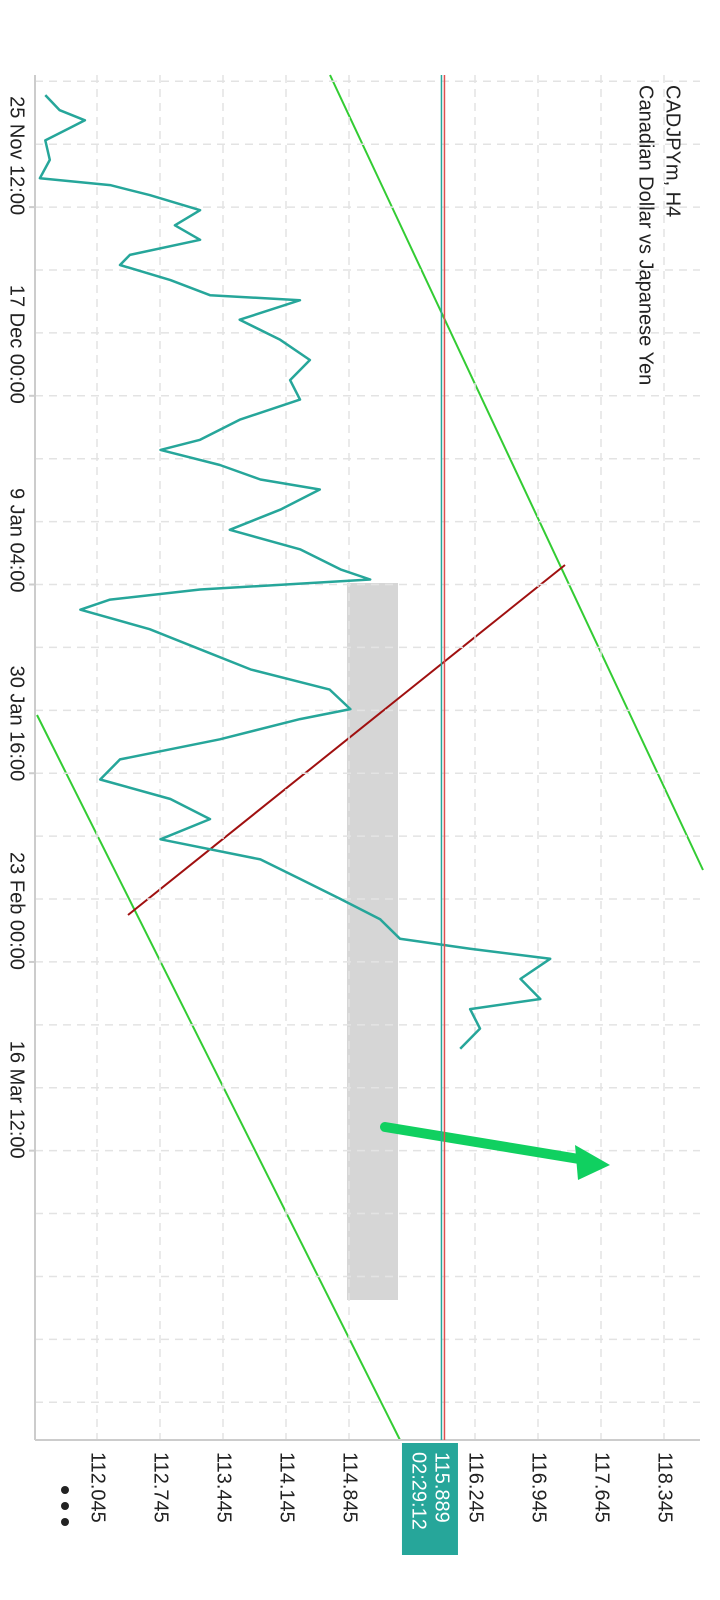 The image size is (720, 1600). What do you see at coordinates (98, 1487) in the screenshot?
I see `y-tick-label: 112.045` at bounding box center [98, 1487].